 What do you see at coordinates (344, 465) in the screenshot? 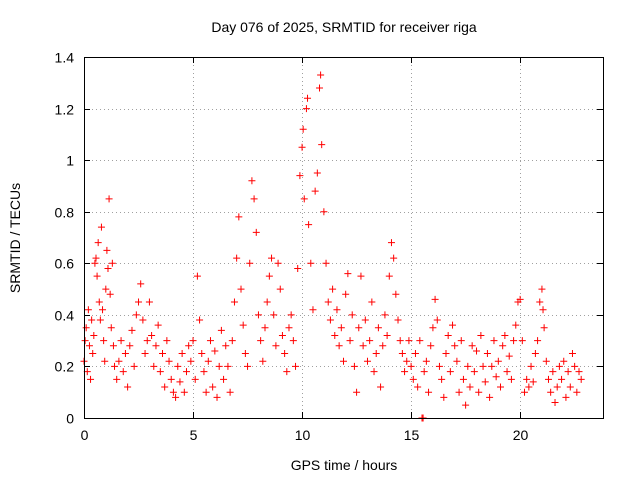
I see `x-axis-label: GPS time / hours` at bounding box center [344, 465].